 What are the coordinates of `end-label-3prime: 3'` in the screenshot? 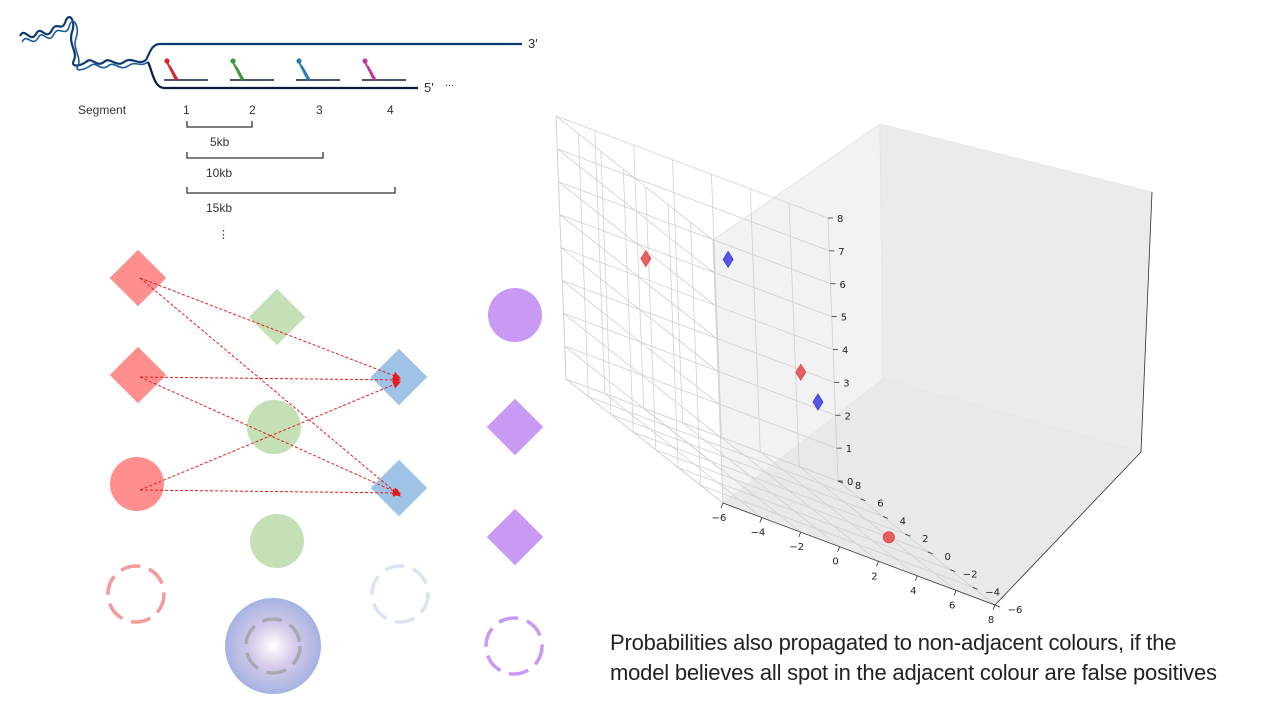 It's located at (533, 43).